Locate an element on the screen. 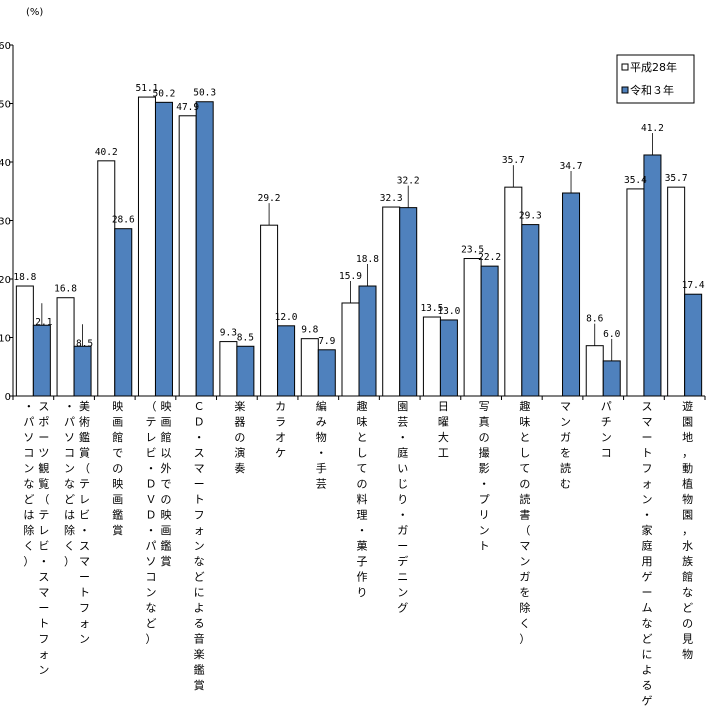  category-label-char: 賞 is located at coordinates (84, 453).